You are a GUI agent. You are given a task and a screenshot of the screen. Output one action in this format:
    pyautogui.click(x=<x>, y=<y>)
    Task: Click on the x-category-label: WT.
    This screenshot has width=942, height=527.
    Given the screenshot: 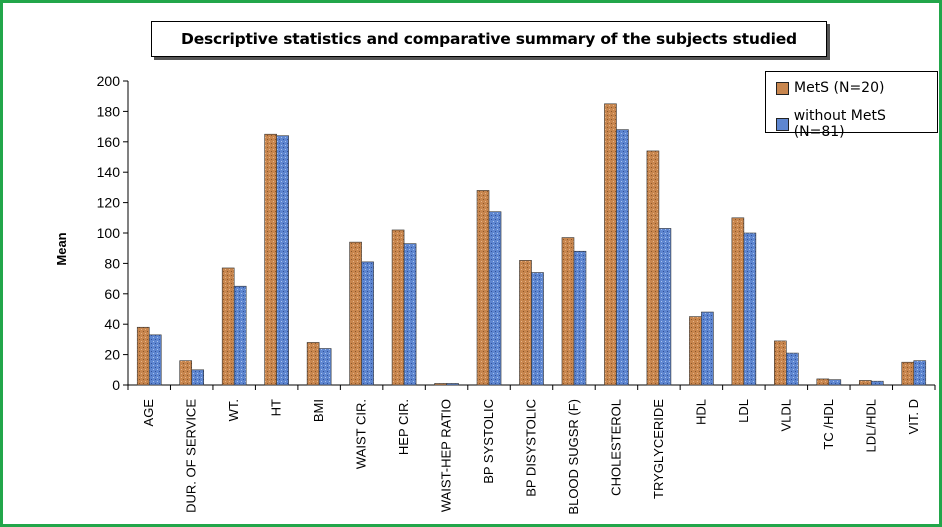 What is the action you would take?
    pyautogui.click(x=233, y=410)
    